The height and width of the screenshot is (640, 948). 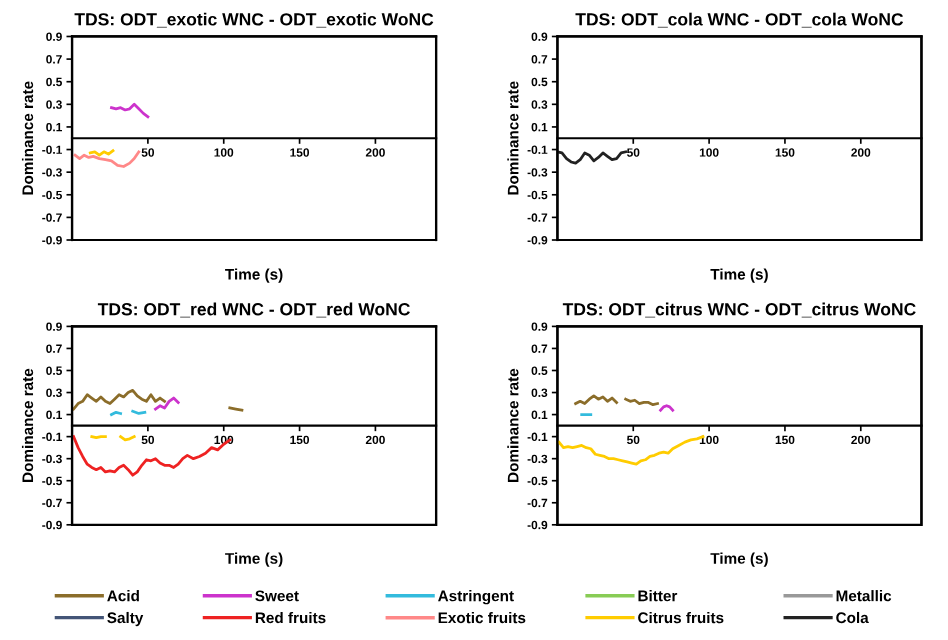 What do you see at coordinates (254, 20) in the screenshot?
I see `chart-title: TDS: ODT_exotic WNC - ODT_exotic WoNC` at bounding box center [254, 20].